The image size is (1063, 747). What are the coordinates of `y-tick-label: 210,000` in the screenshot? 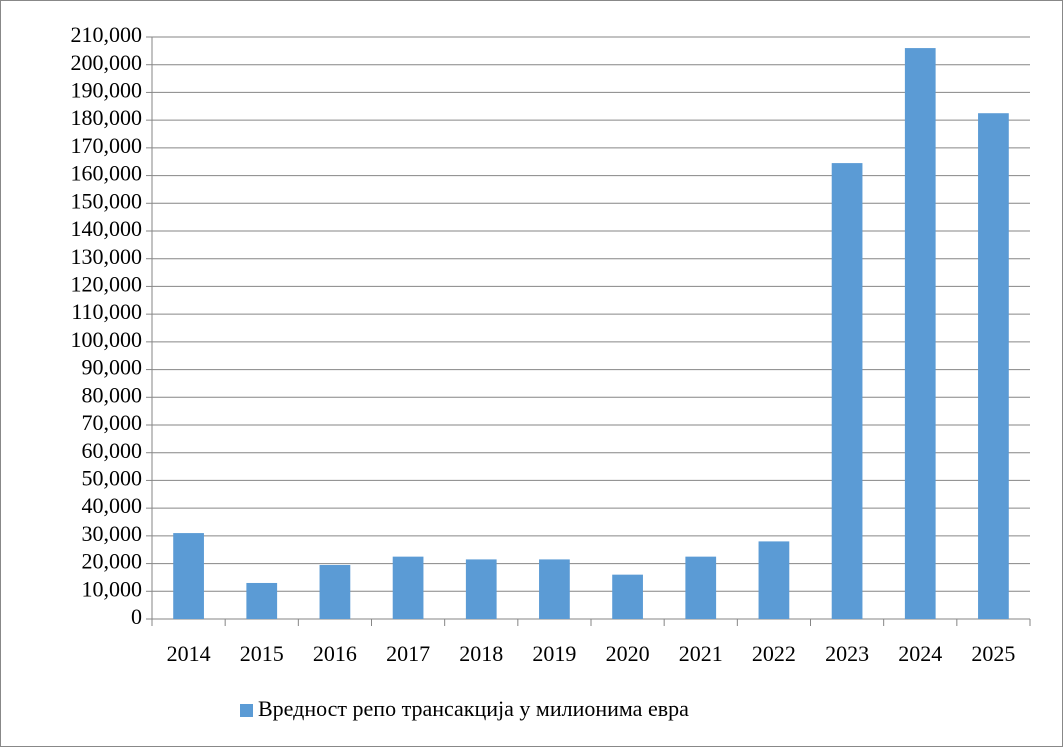 It's located at (107, 34).